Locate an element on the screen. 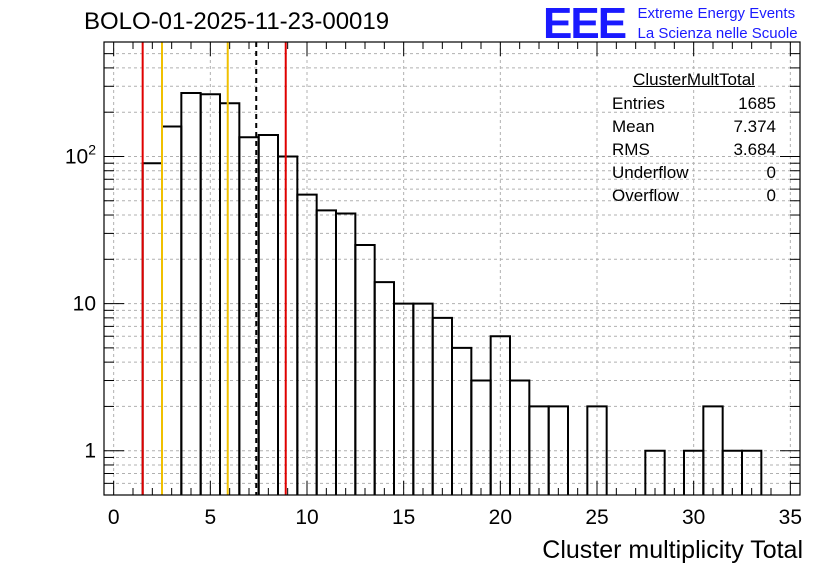 This screenshot has width=836, height=572. y-tick-label-base: 1 is located at coordinates (90, 451).